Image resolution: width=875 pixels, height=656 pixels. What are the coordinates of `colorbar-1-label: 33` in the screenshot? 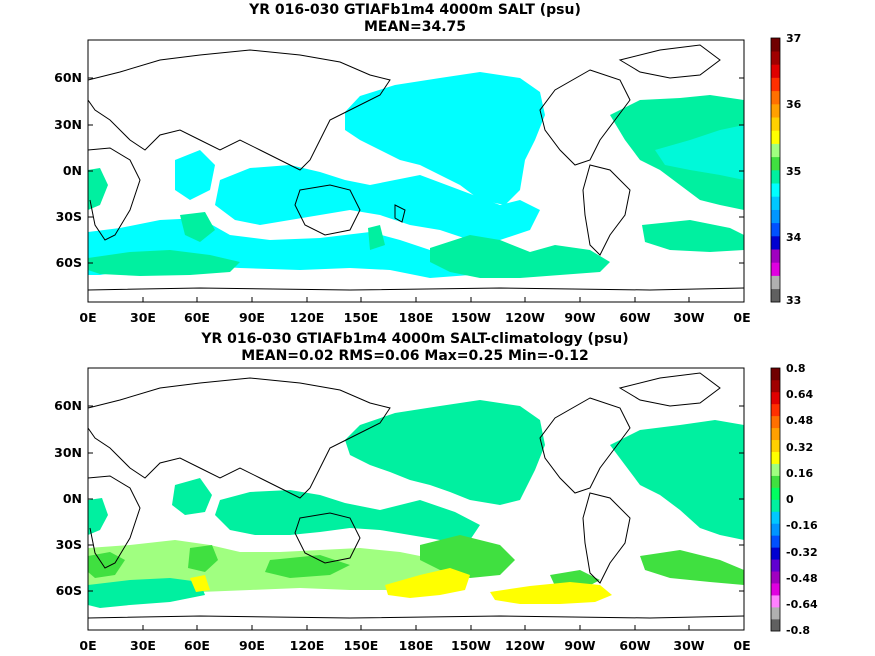 It's located at (793, 300).